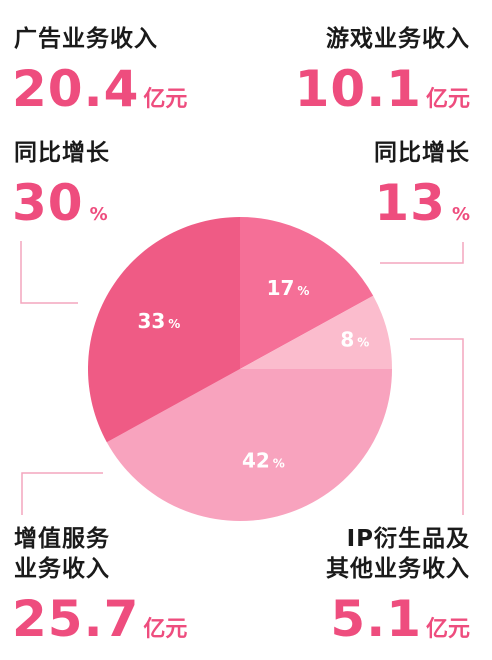 This screenshot has width=492, height=660. What do you see at coordinates (460, 214) in the screenshot?
I see `game-growth-unit: %` at bounding box center [460, 214].